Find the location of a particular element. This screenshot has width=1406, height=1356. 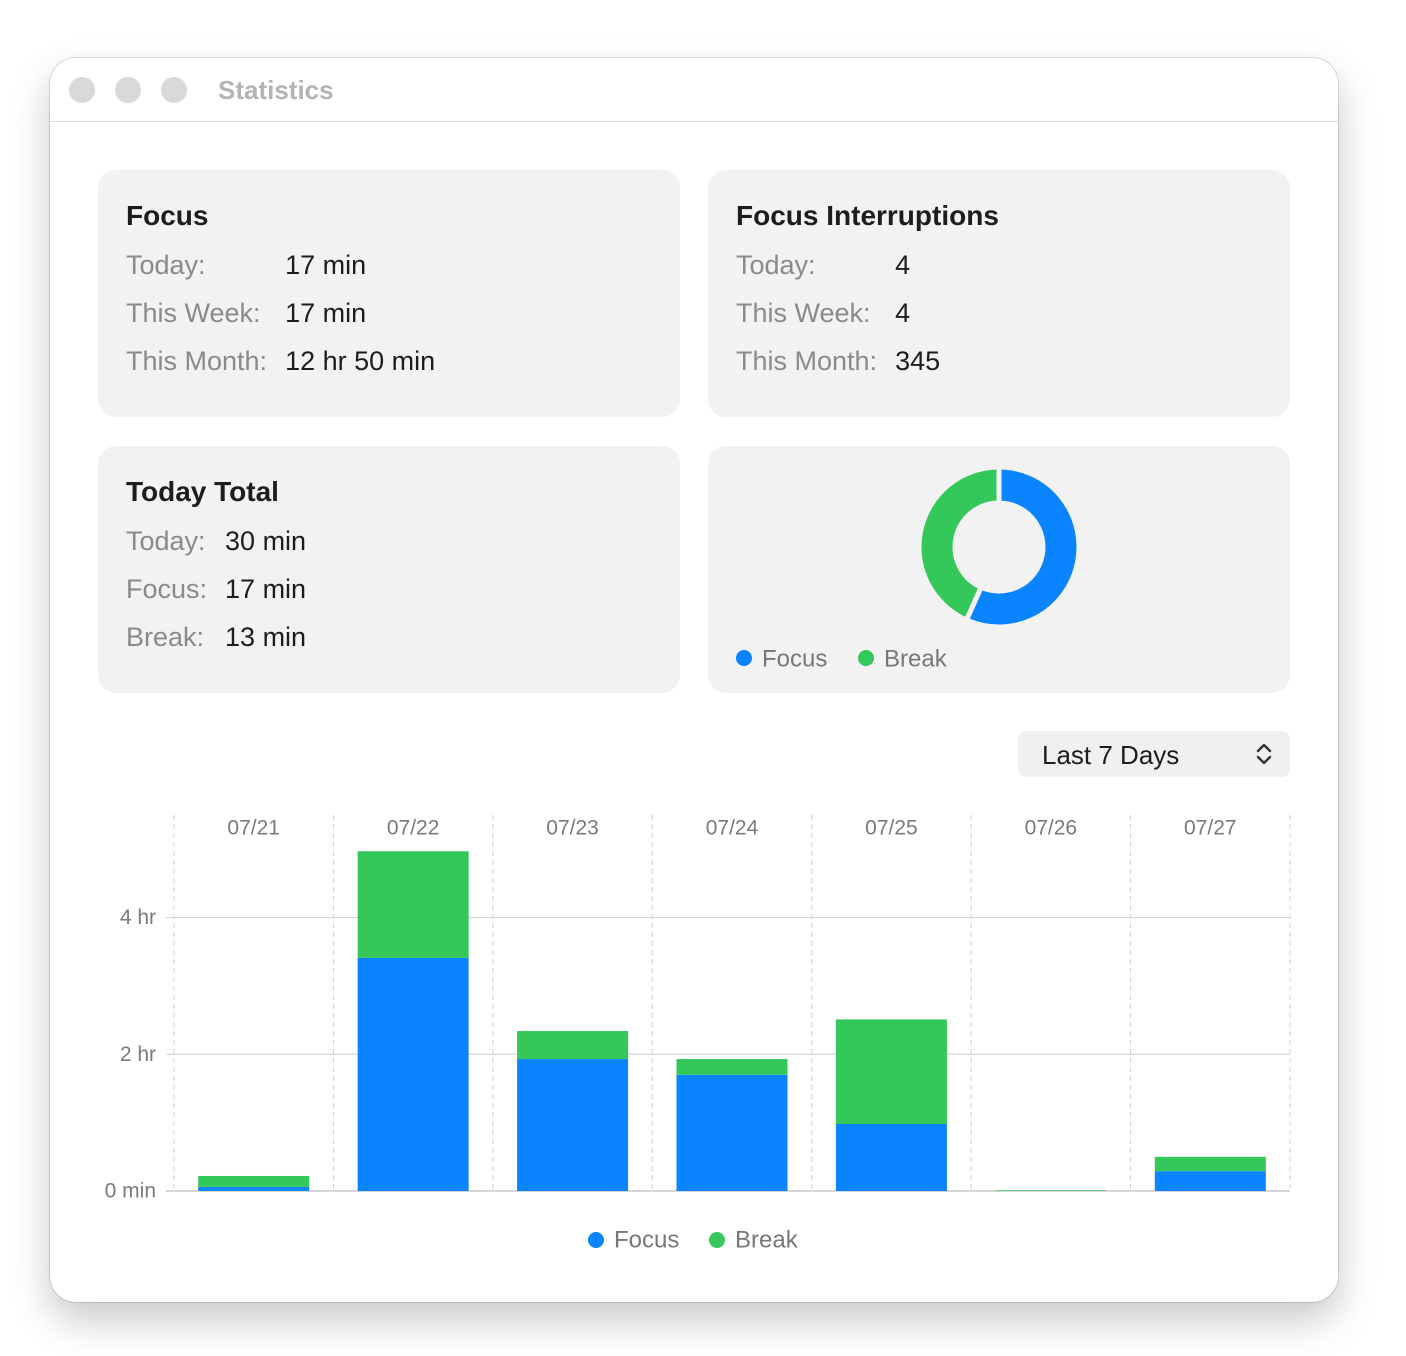

row-label: Break: is located at coordinates (165, 637).